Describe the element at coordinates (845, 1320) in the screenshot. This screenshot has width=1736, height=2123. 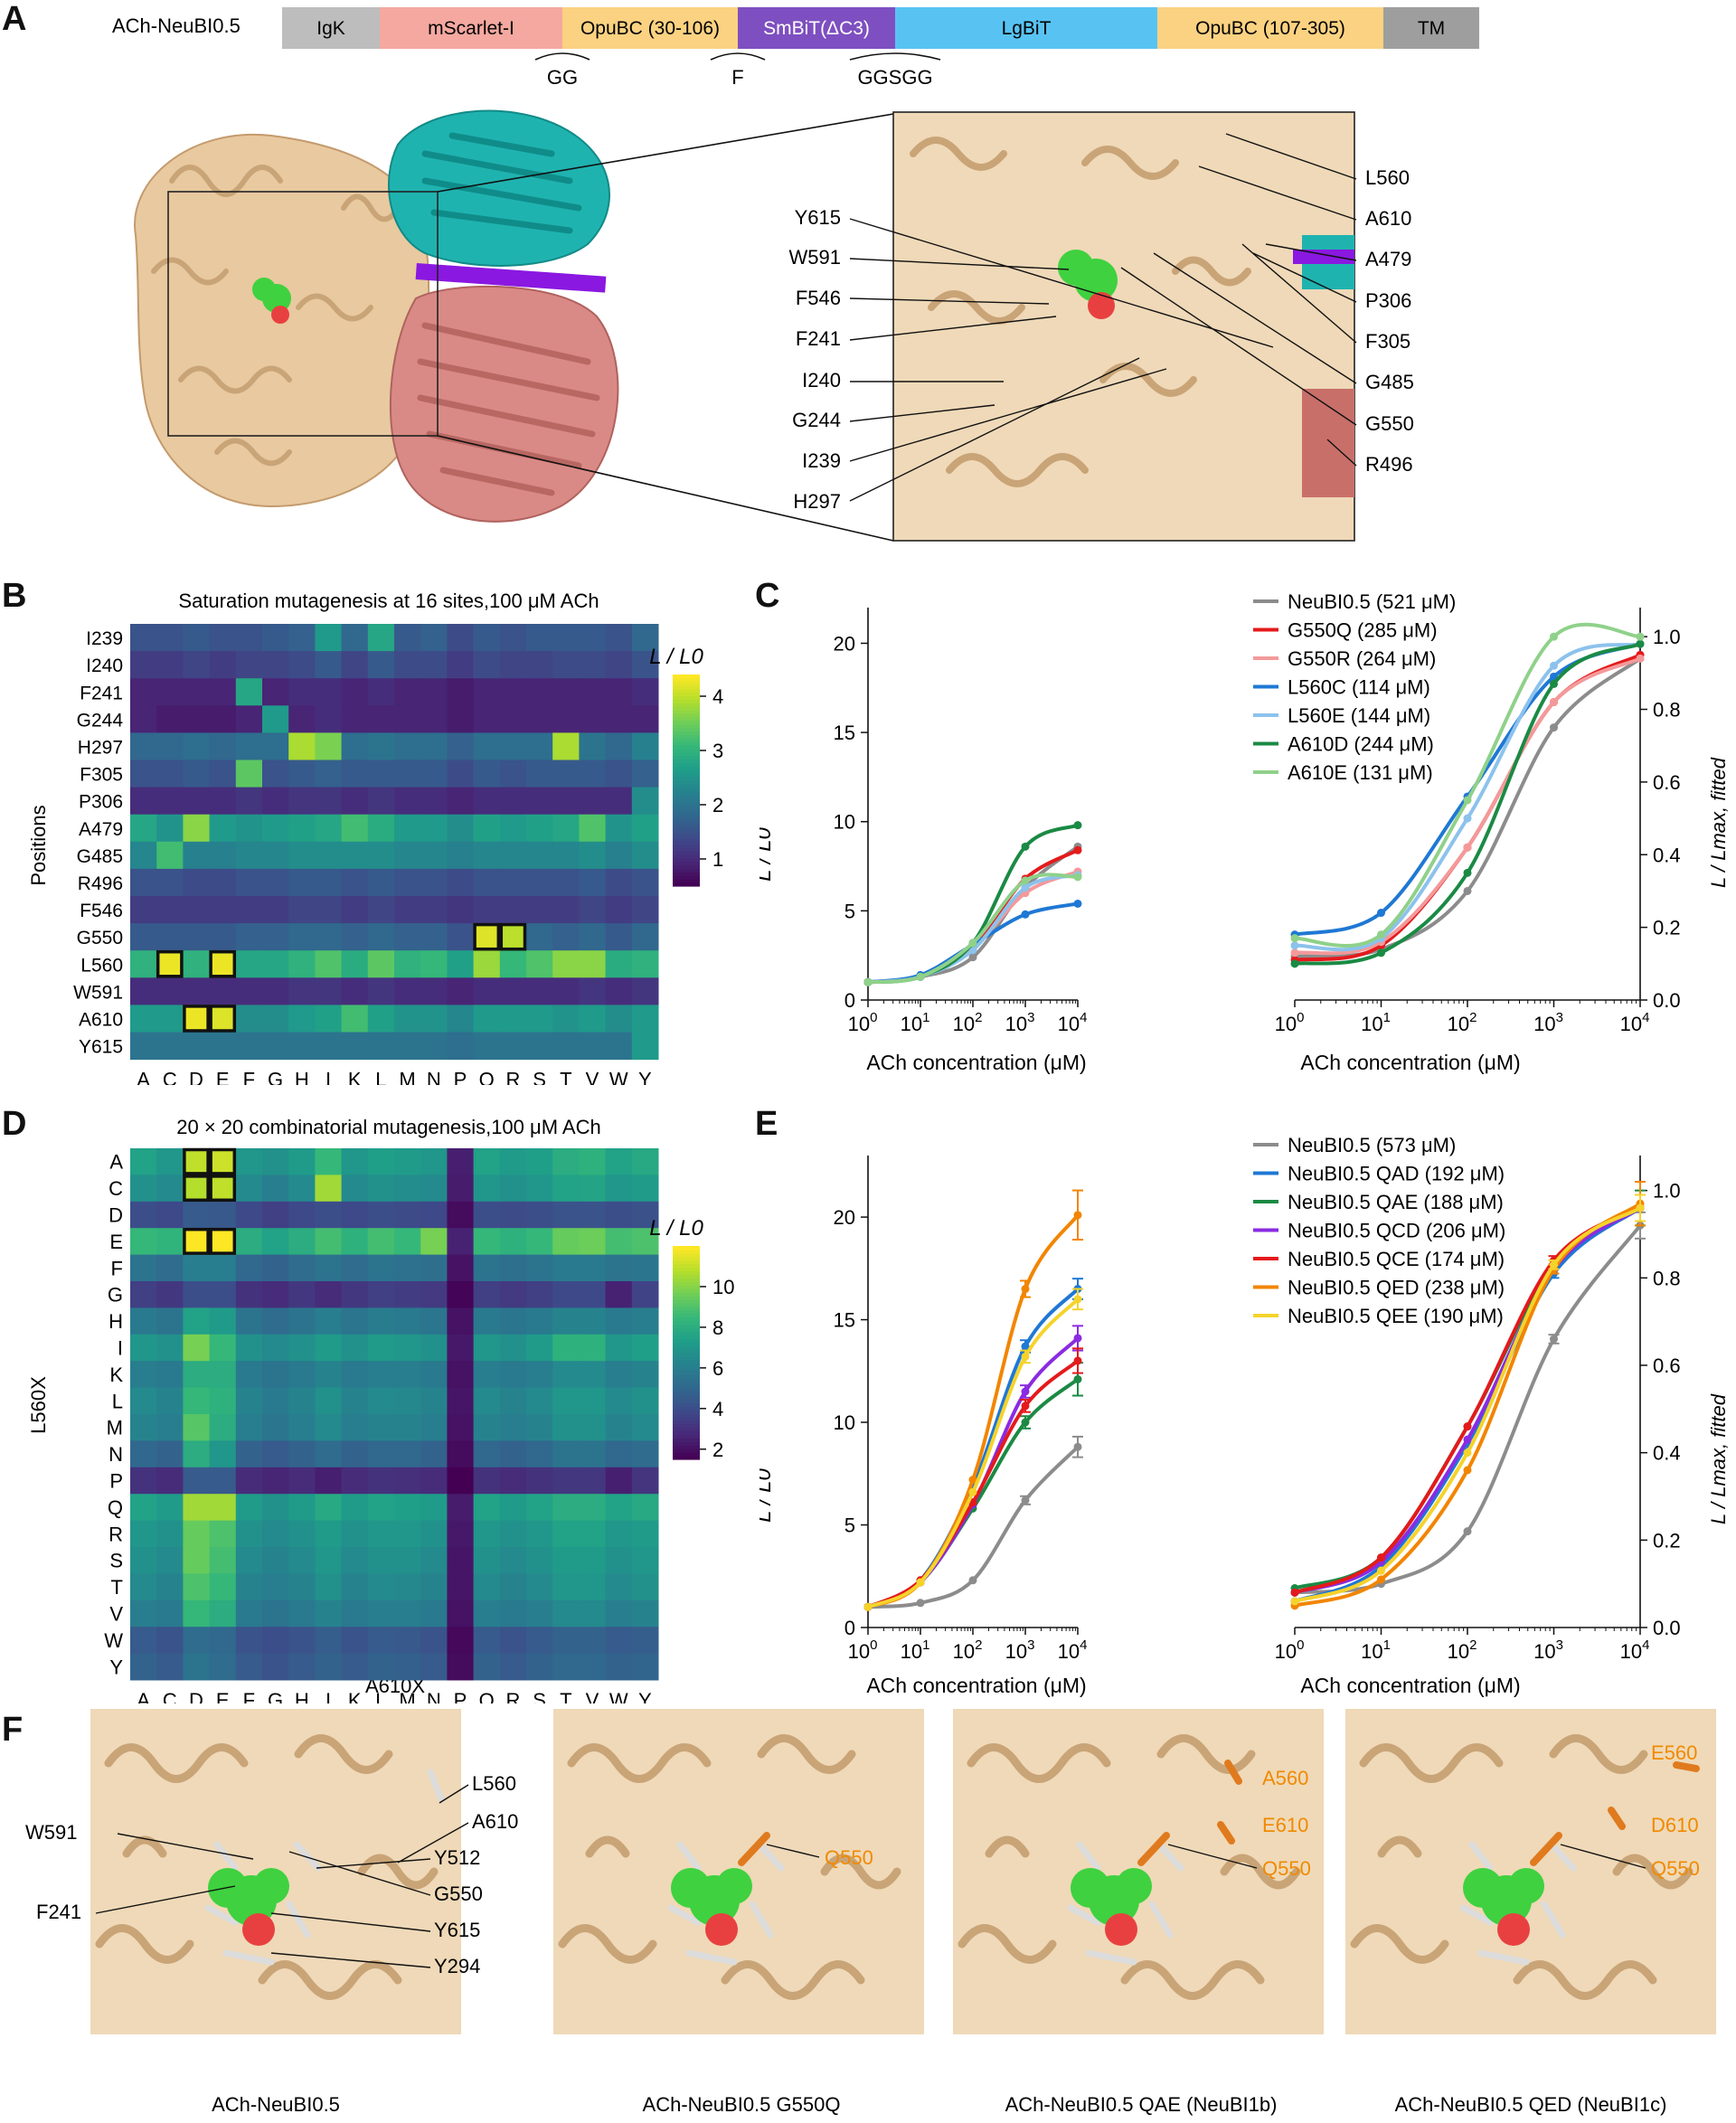
I see `y-tick-label: 15` at that location.